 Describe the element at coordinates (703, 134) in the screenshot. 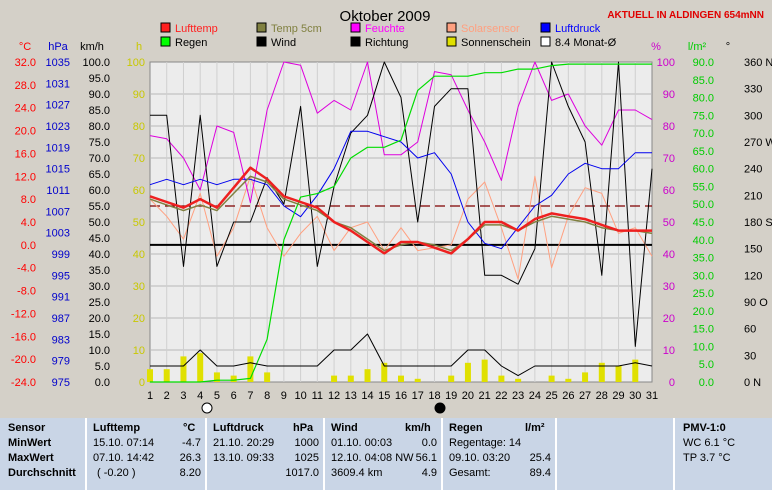

I see `tick-rain: 70.0` at that location.